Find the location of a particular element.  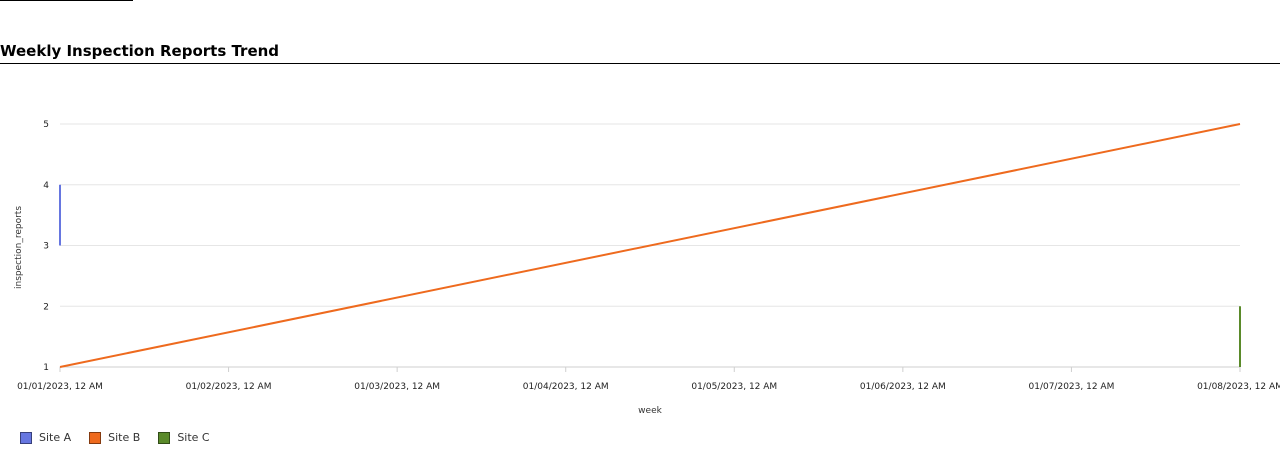

x-axis-title: week is located at coordinates (650, 411).